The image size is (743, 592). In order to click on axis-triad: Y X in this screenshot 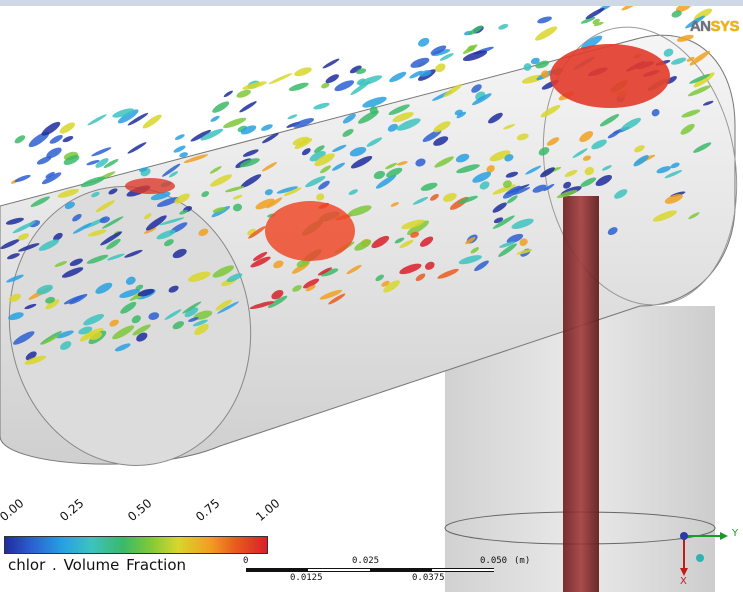, I will do `click(700, 551)`.